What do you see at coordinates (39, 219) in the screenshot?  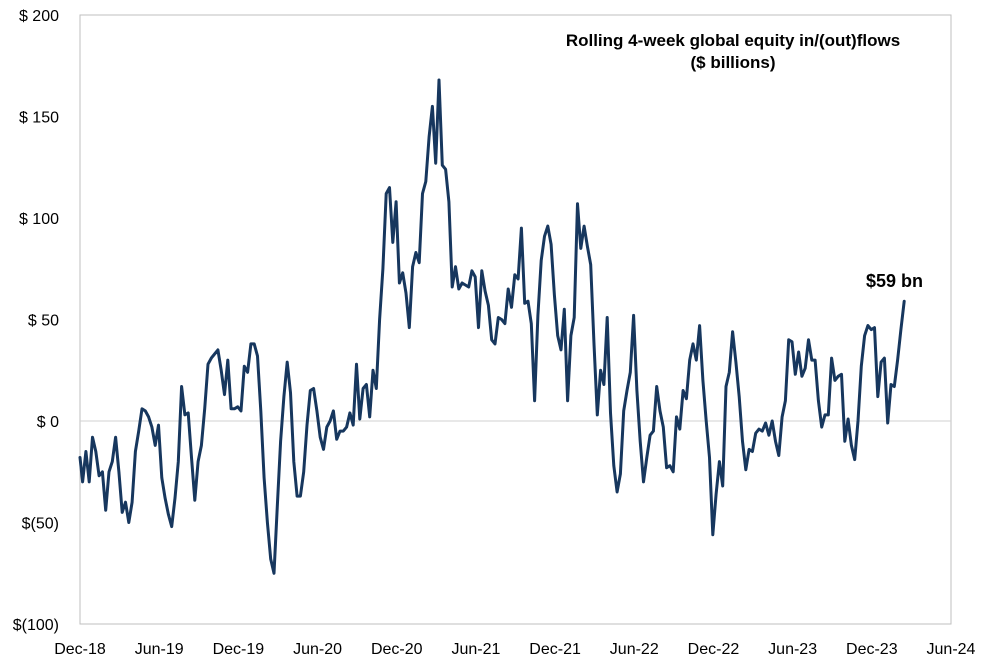 I see `y-tick-label: $ 100` at bounding box center [39, 219].